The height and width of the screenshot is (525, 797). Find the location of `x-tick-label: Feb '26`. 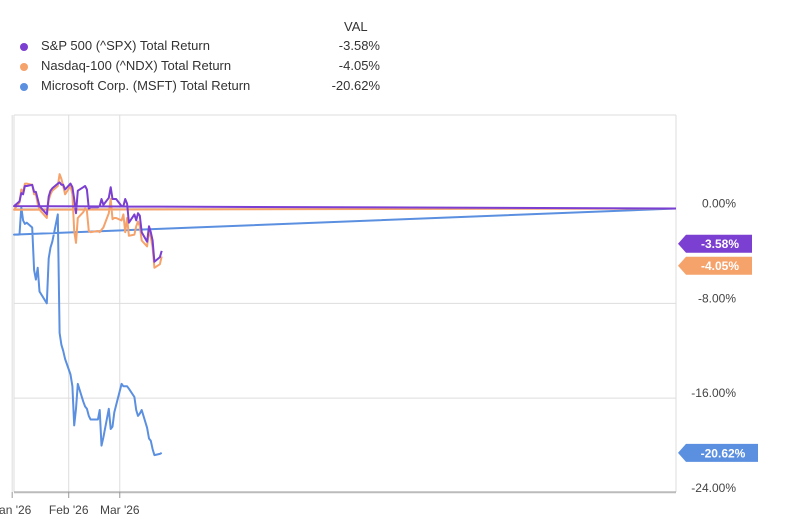

x-tick-label: Feb '26 is located at coordinates (69, 510).